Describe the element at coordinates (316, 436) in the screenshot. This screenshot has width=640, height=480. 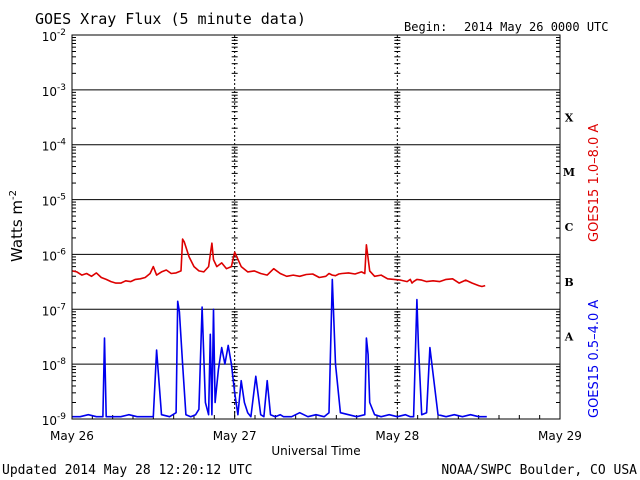
I see `x-tick-labels: May 26 May 27 May 28 May 29` at that location.